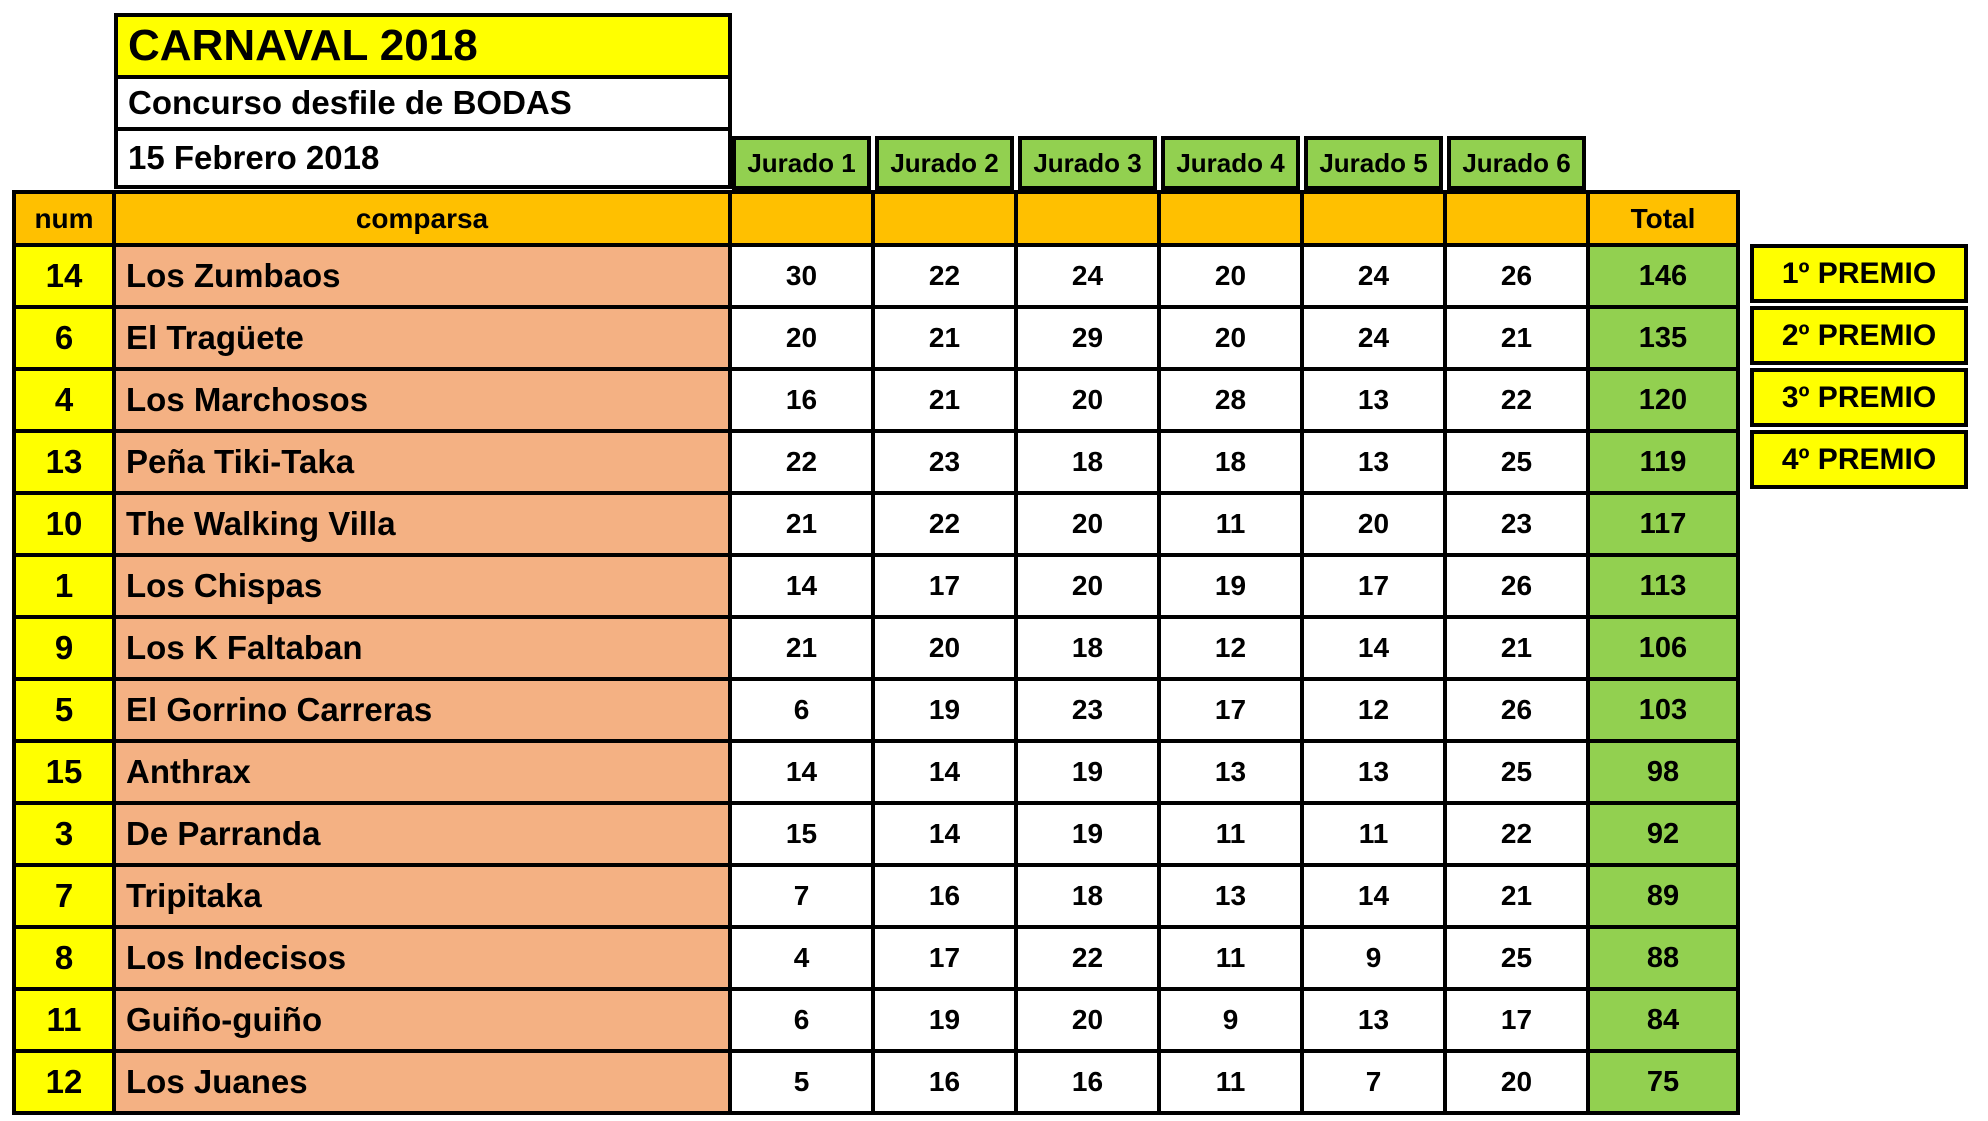 Image resolution: width=1988 pixels, height=1121 pixels. What do you see at coordinates (1663, 338) in the screenshot?
I see `row-total: 135` at bounding box center [1663, 338].